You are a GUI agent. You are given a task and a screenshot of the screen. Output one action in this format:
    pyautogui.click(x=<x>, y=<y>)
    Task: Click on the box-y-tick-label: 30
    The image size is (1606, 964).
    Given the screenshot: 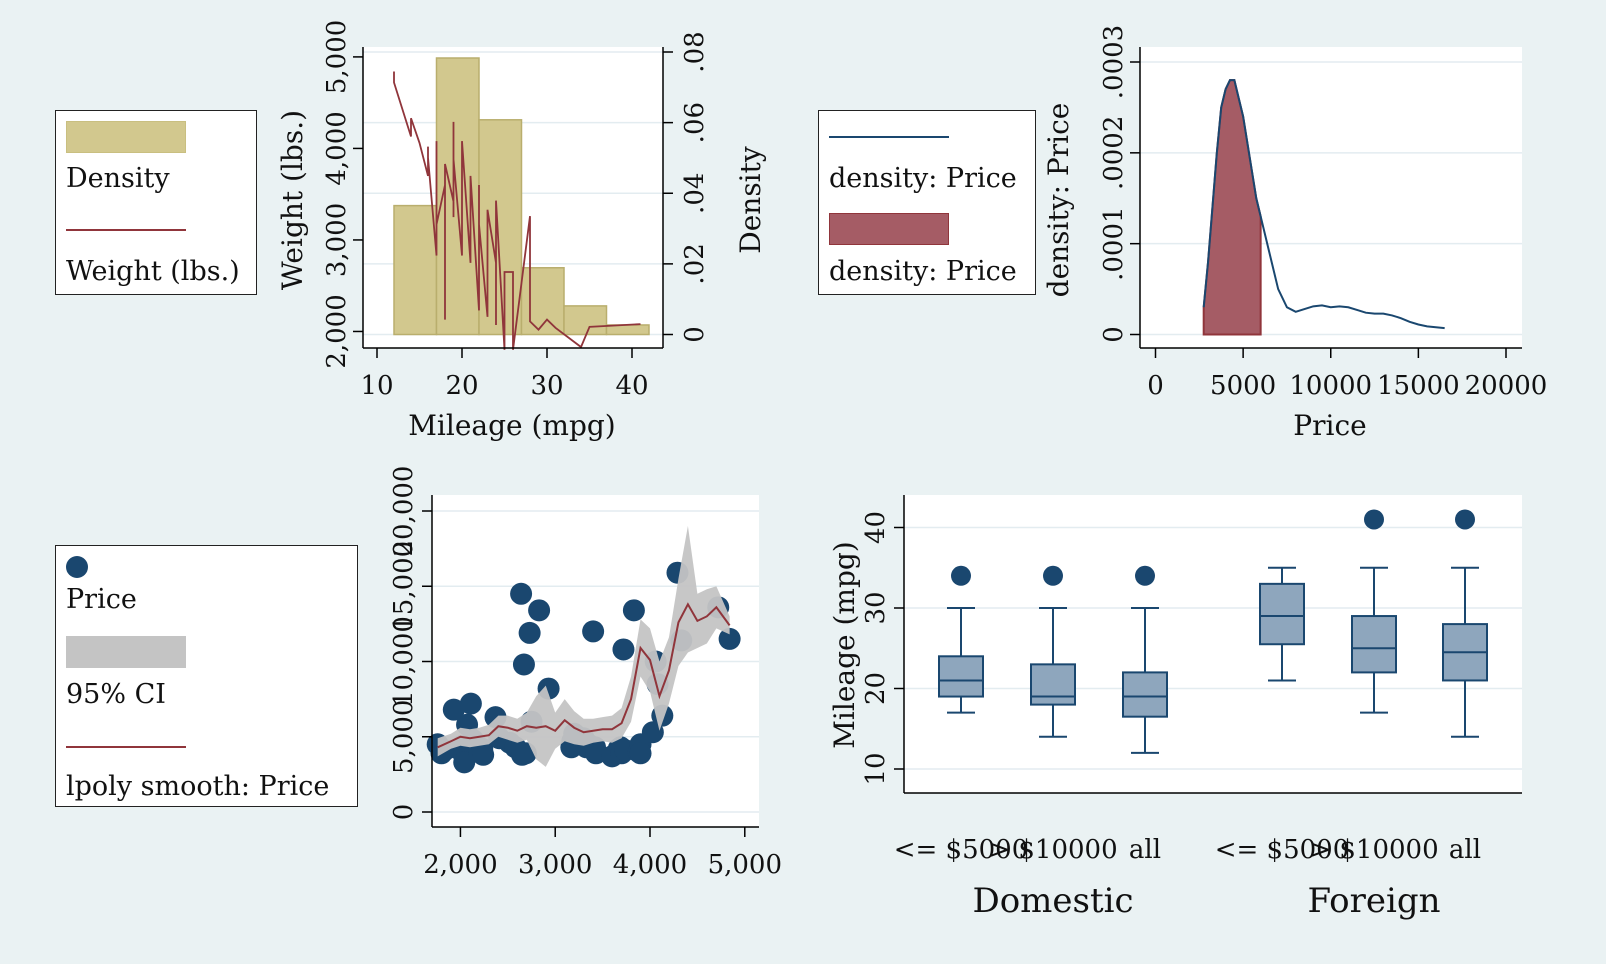 What is the action you would take?
    pyautogui.click(x=876, y=607)
    